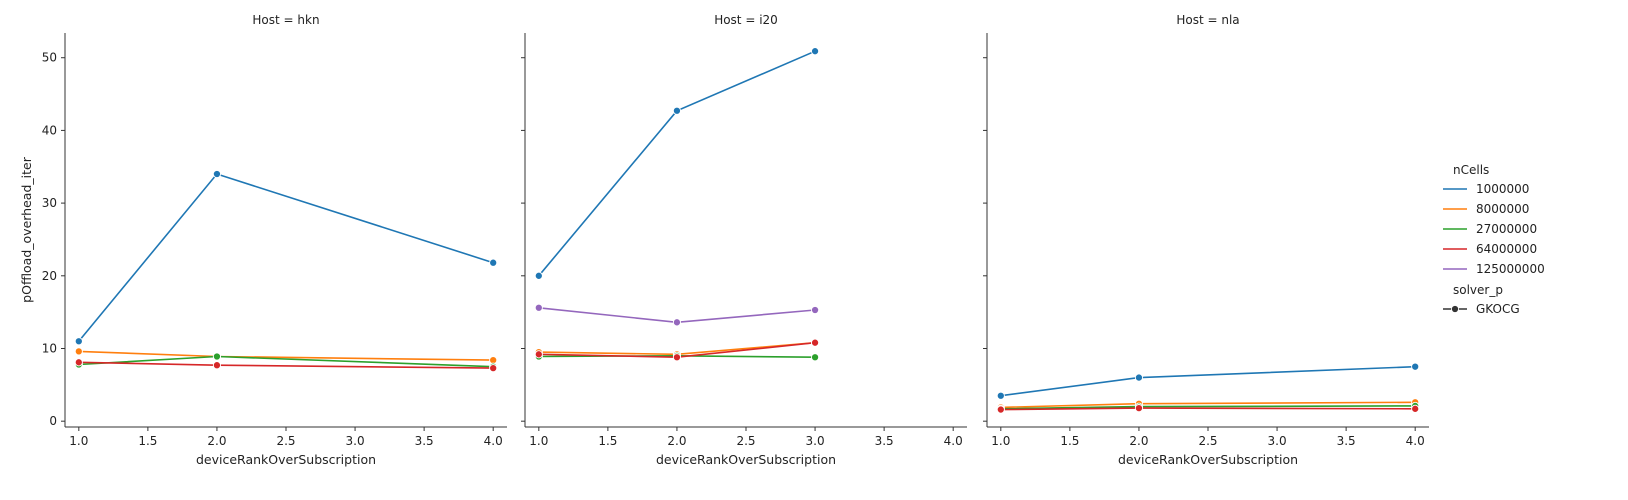  What do you see at coordinates (1471, 170) in the screenshot?
I see `legend-title: nCells` at bounding box center [1471, 170].